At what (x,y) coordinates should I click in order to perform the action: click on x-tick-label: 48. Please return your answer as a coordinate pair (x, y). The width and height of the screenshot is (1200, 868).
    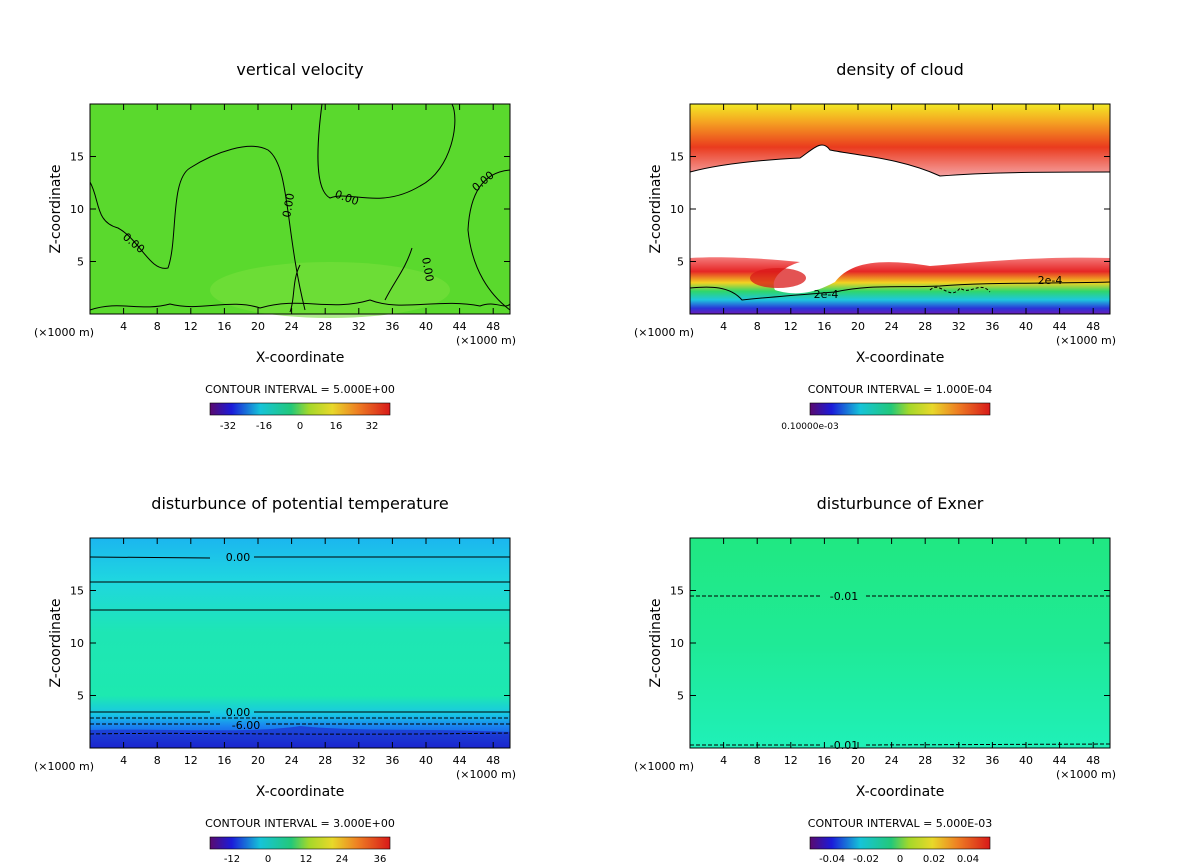
    Looking at the image, I should click on (1093, 760).